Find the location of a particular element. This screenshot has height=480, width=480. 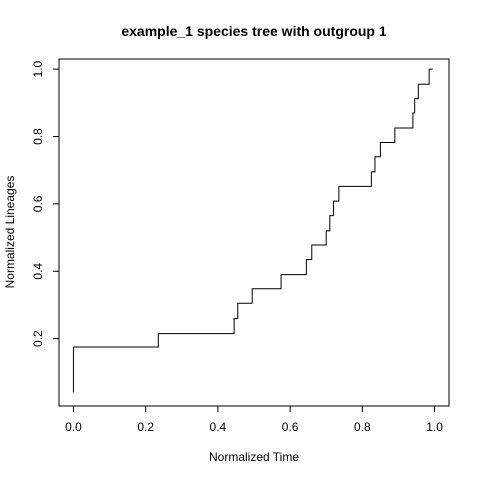

x-tick-label: 1.0 is located at coordinates (434, 427).